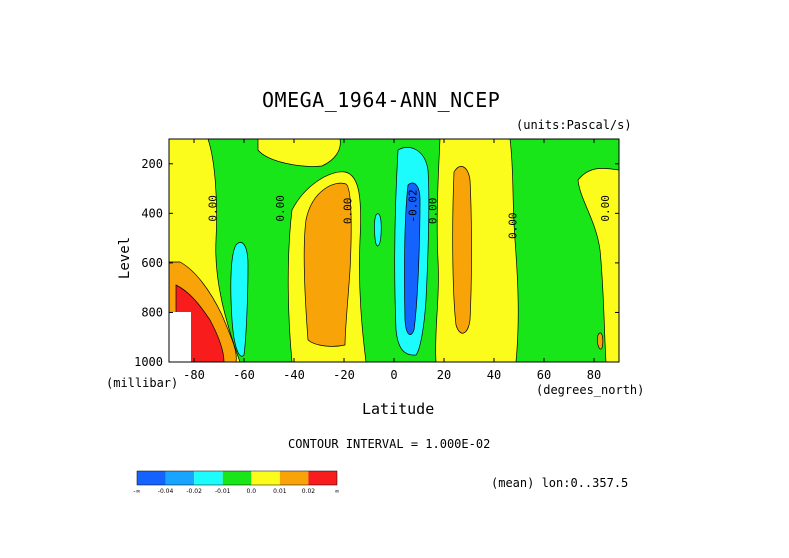  Describe the element at coordinates (544, 375) in the screenshot. I see `x-tick-label: 60` at that location.